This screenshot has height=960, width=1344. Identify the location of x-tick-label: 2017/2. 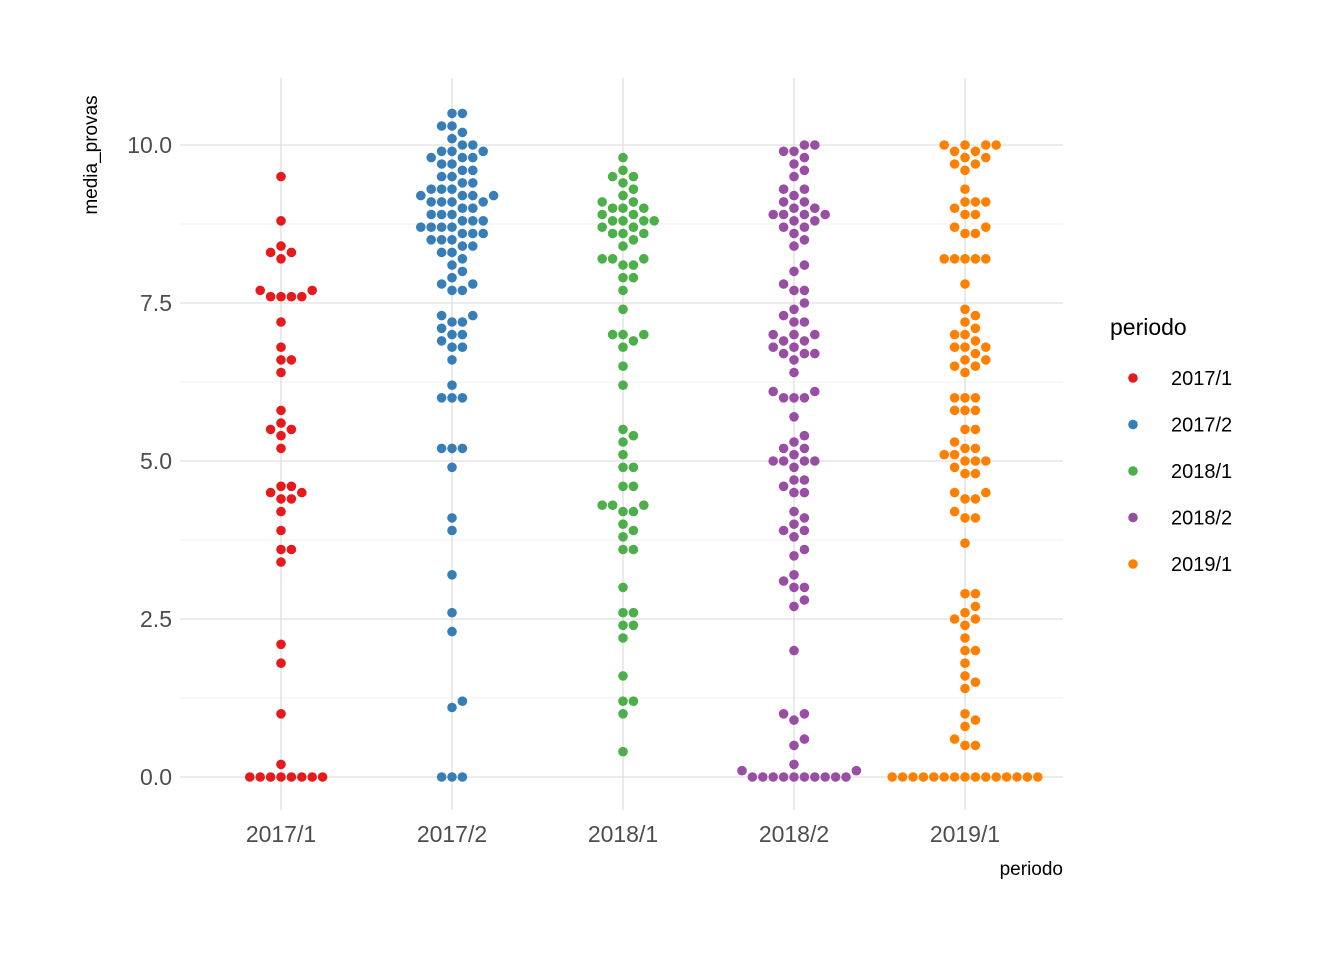
(452, 834).